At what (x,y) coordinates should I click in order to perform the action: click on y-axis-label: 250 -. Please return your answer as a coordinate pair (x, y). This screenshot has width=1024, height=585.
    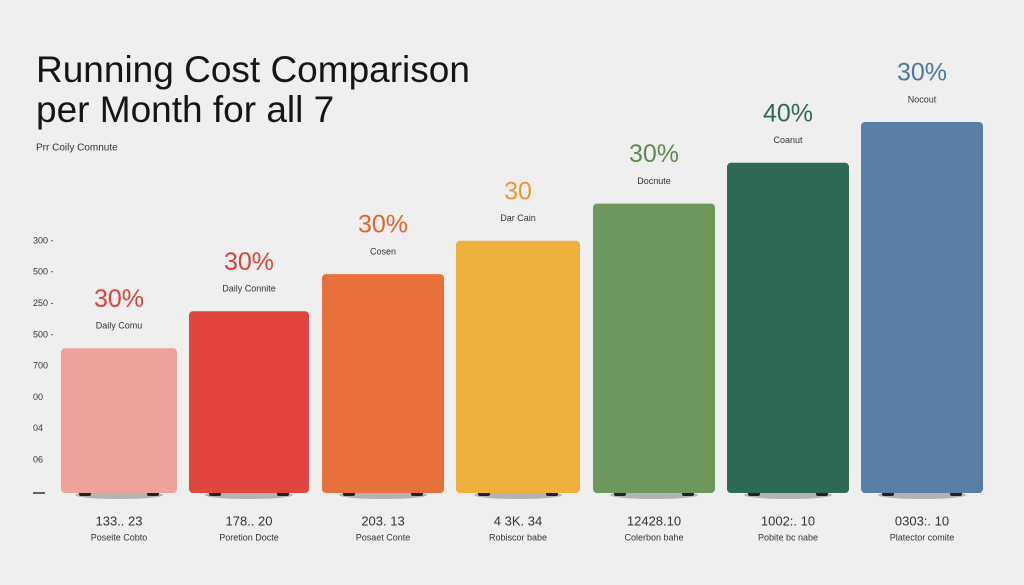
    Looking at the image, I should click on (43, 303).